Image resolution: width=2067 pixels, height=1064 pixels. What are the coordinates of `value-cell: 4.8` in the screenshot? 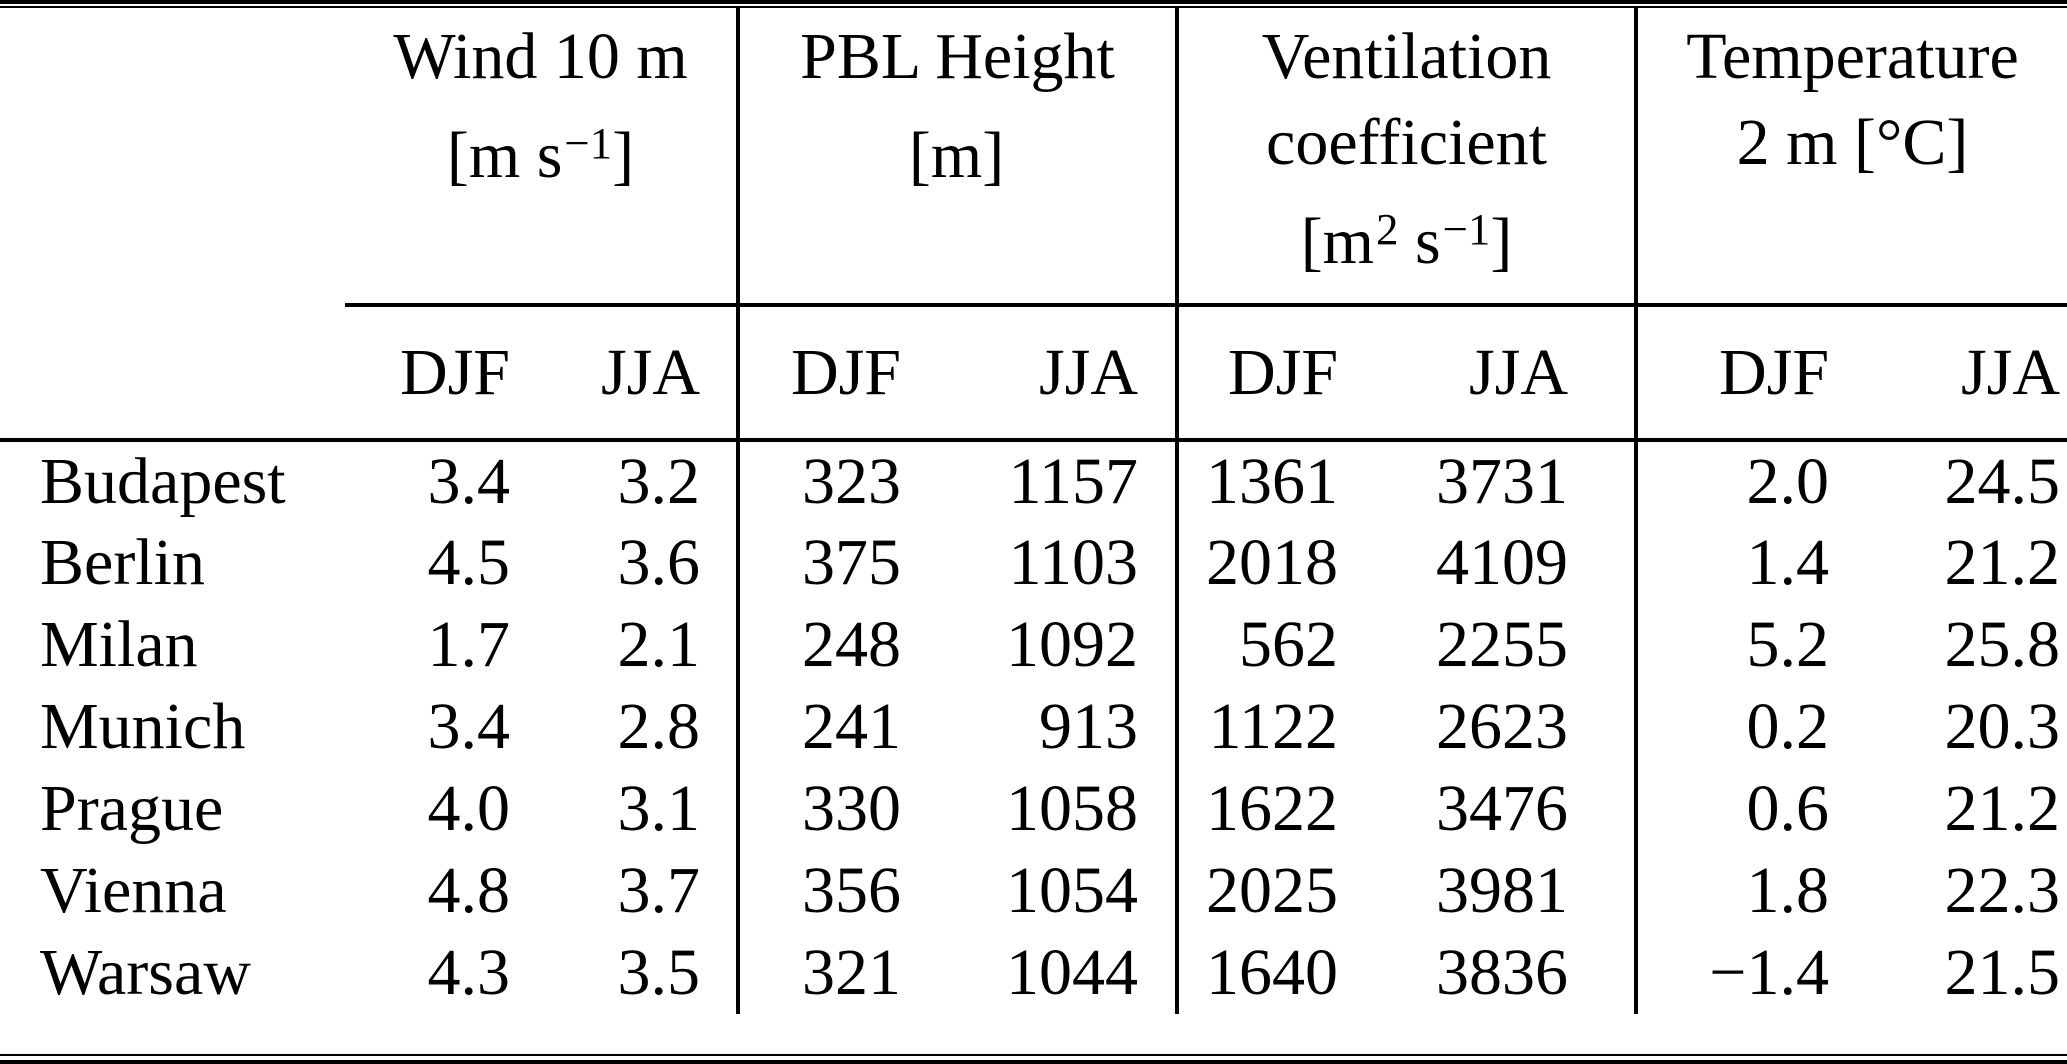 It's located at (469, 890).